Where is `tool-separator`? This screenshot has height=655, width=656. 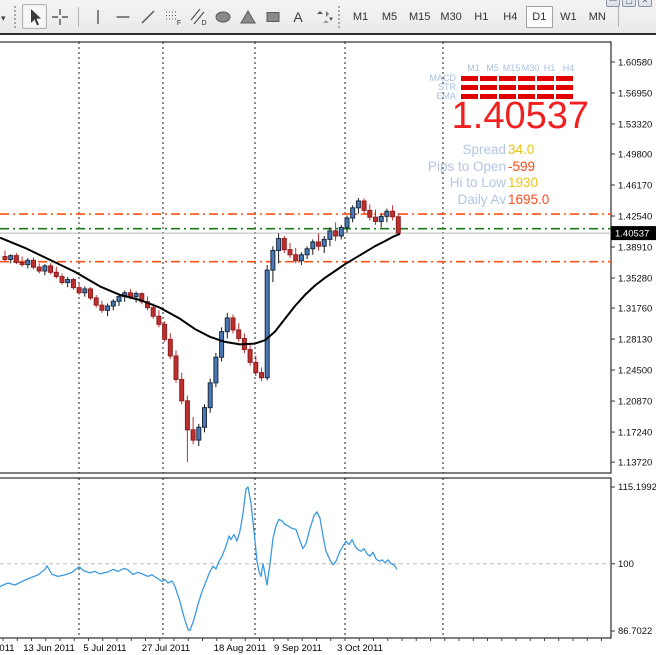 tool-separator is located at coordinates (78, 16).